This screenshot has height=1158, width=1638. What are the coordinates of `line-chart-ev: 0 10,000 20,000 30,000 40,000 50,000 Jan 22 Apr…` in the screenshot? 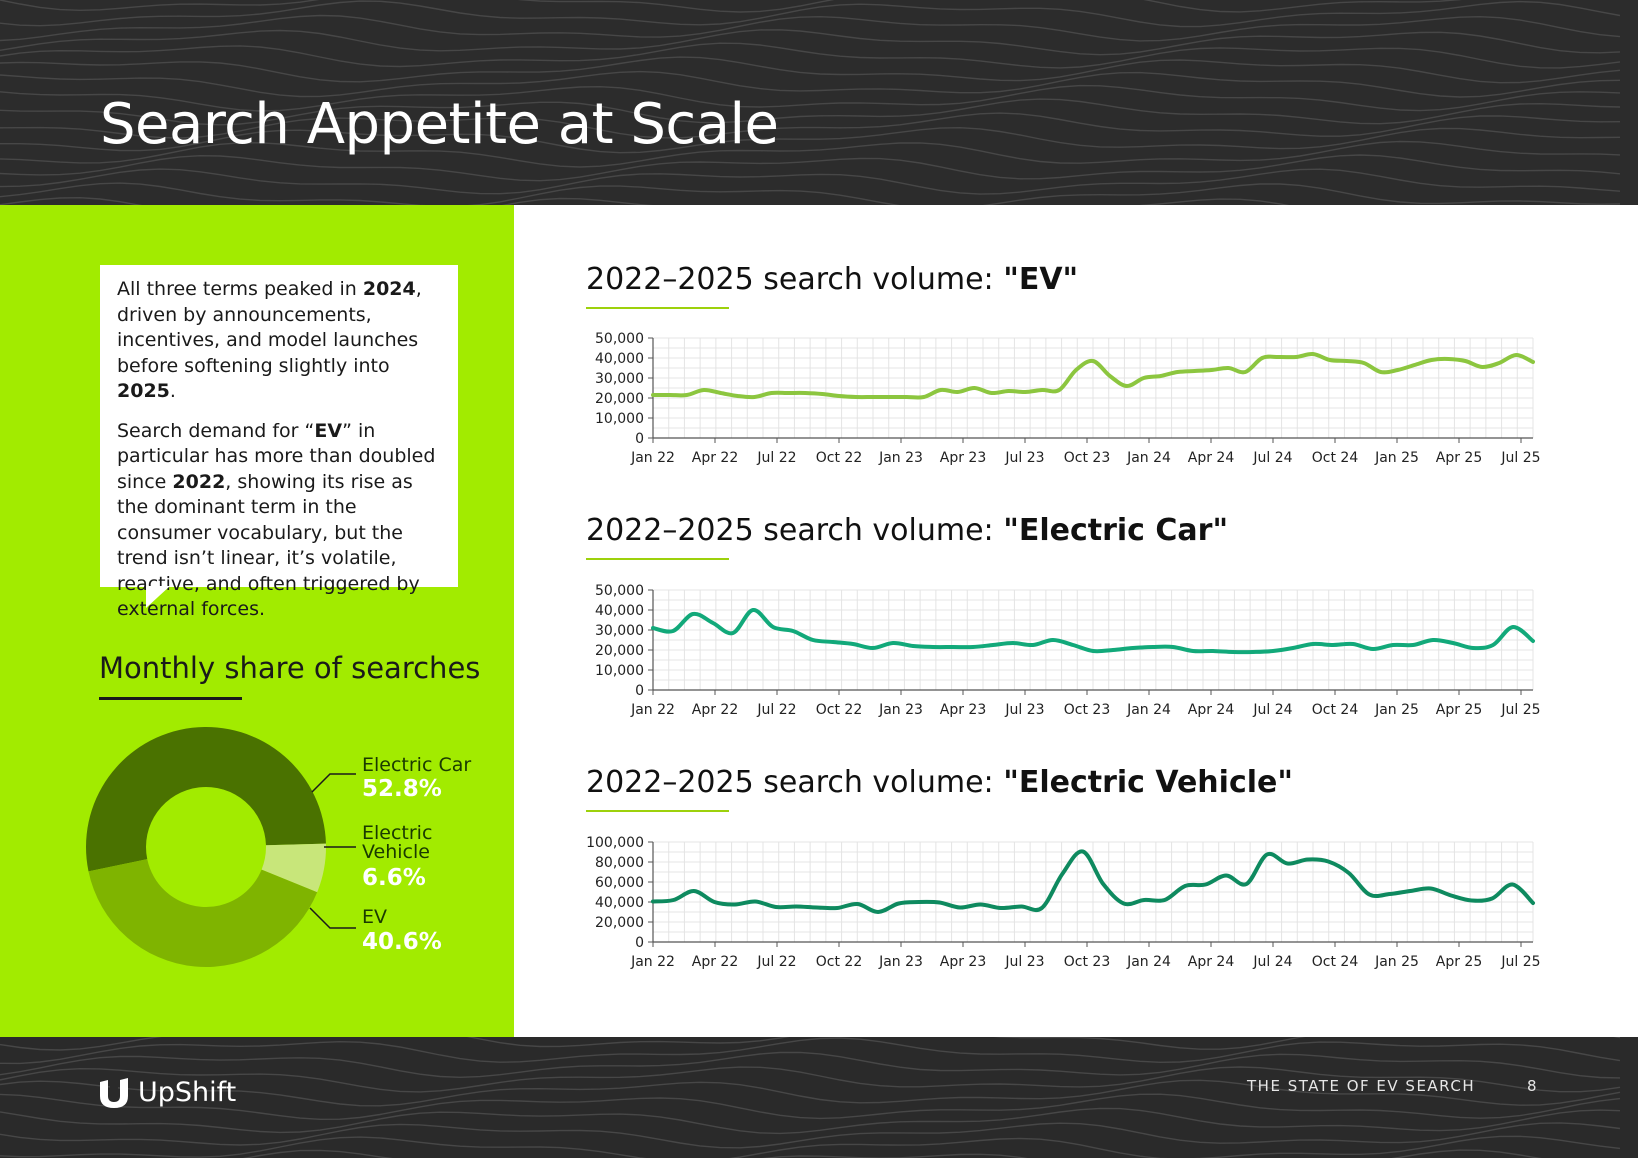 It's located at (1067, 398).